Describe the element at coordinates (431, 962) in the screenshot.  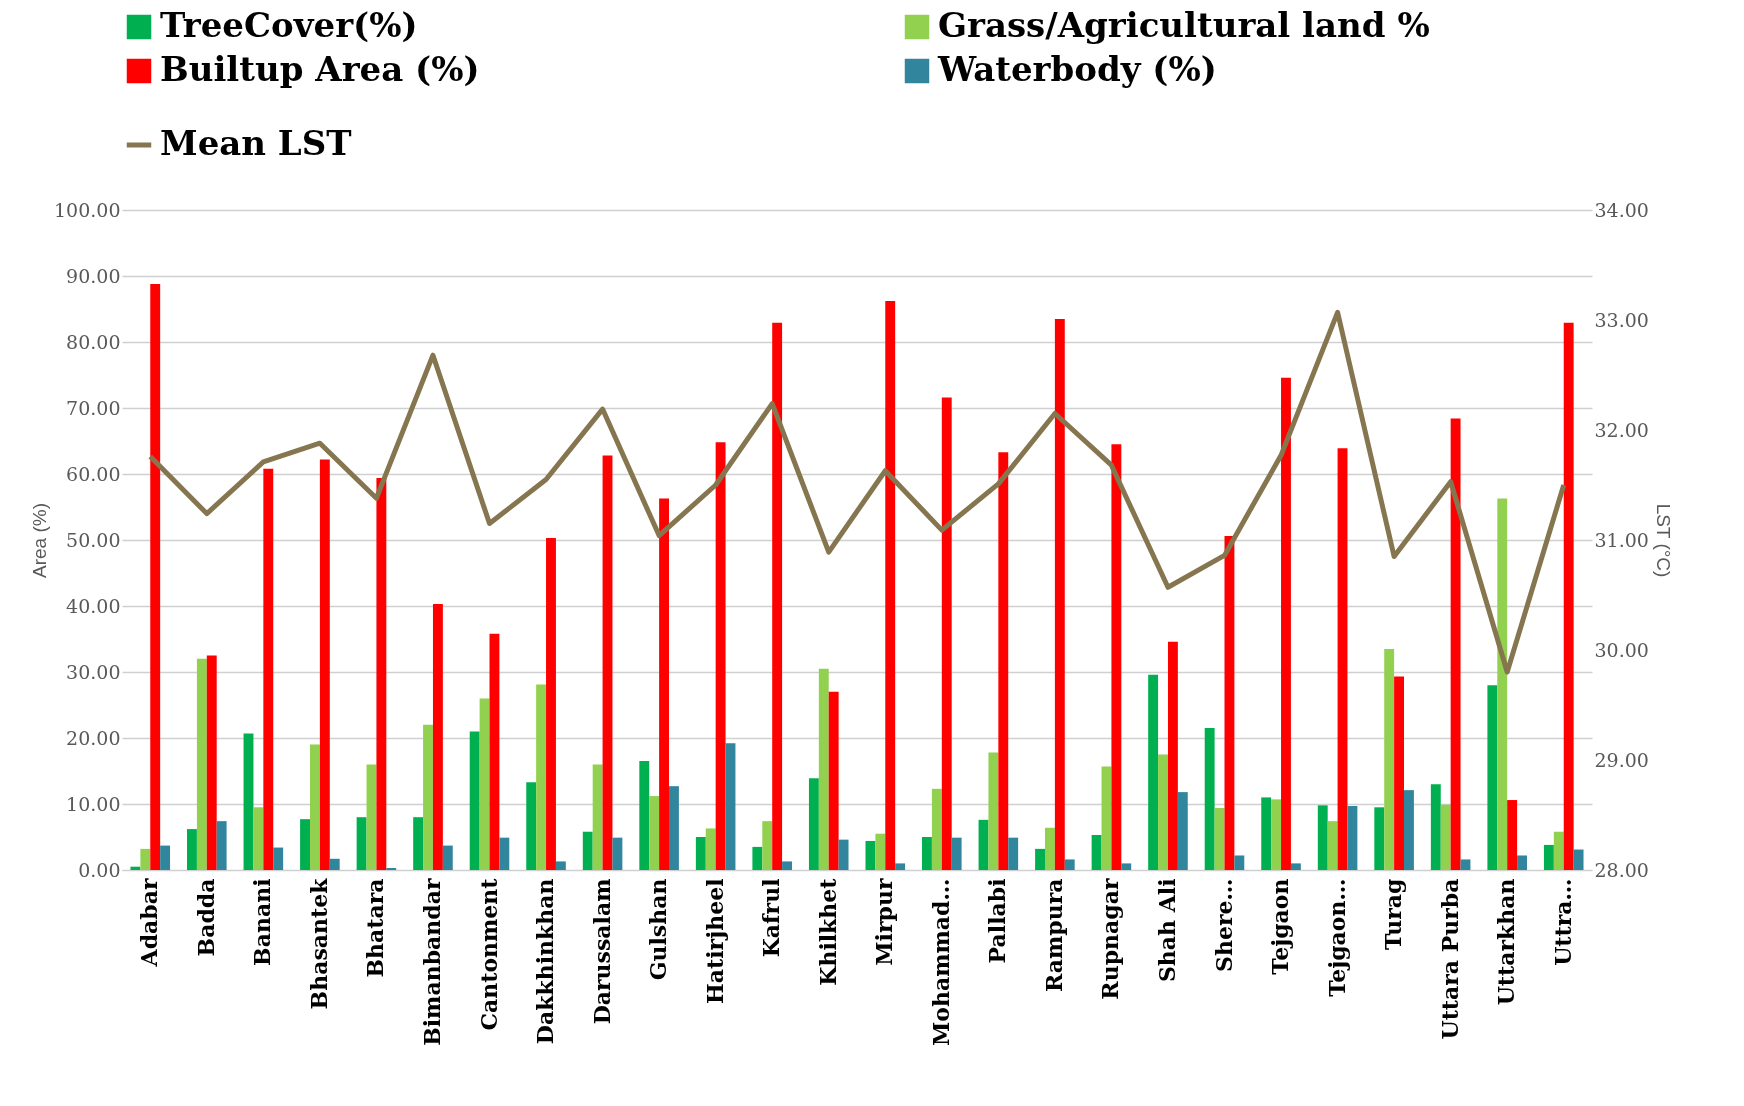
I see `x-tick-label: Bimanbandar` at that location.